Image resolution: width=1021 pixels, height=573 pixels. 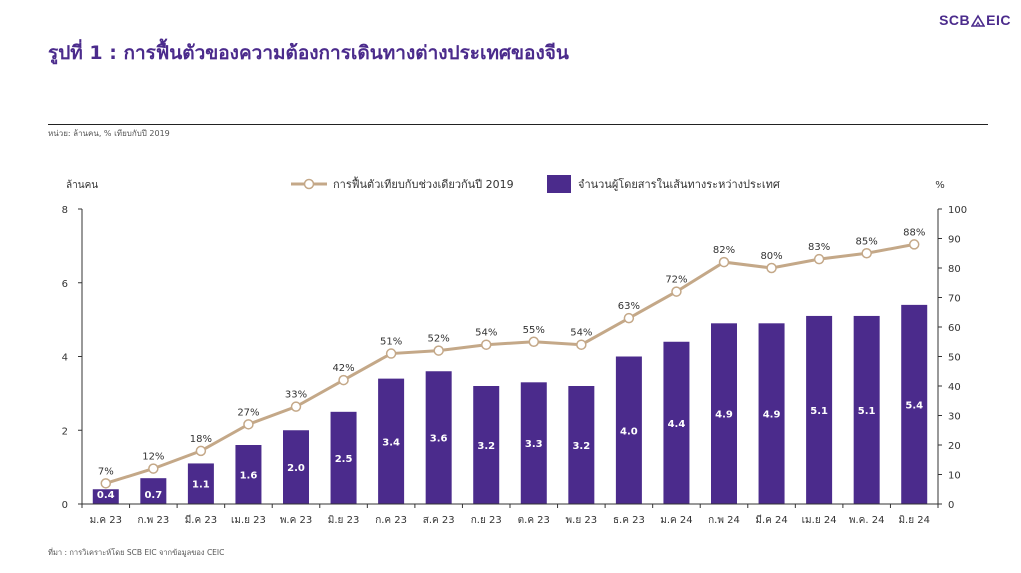 I want to click on x-tick-label: ก.พ 23, so click(x=153, y=520).